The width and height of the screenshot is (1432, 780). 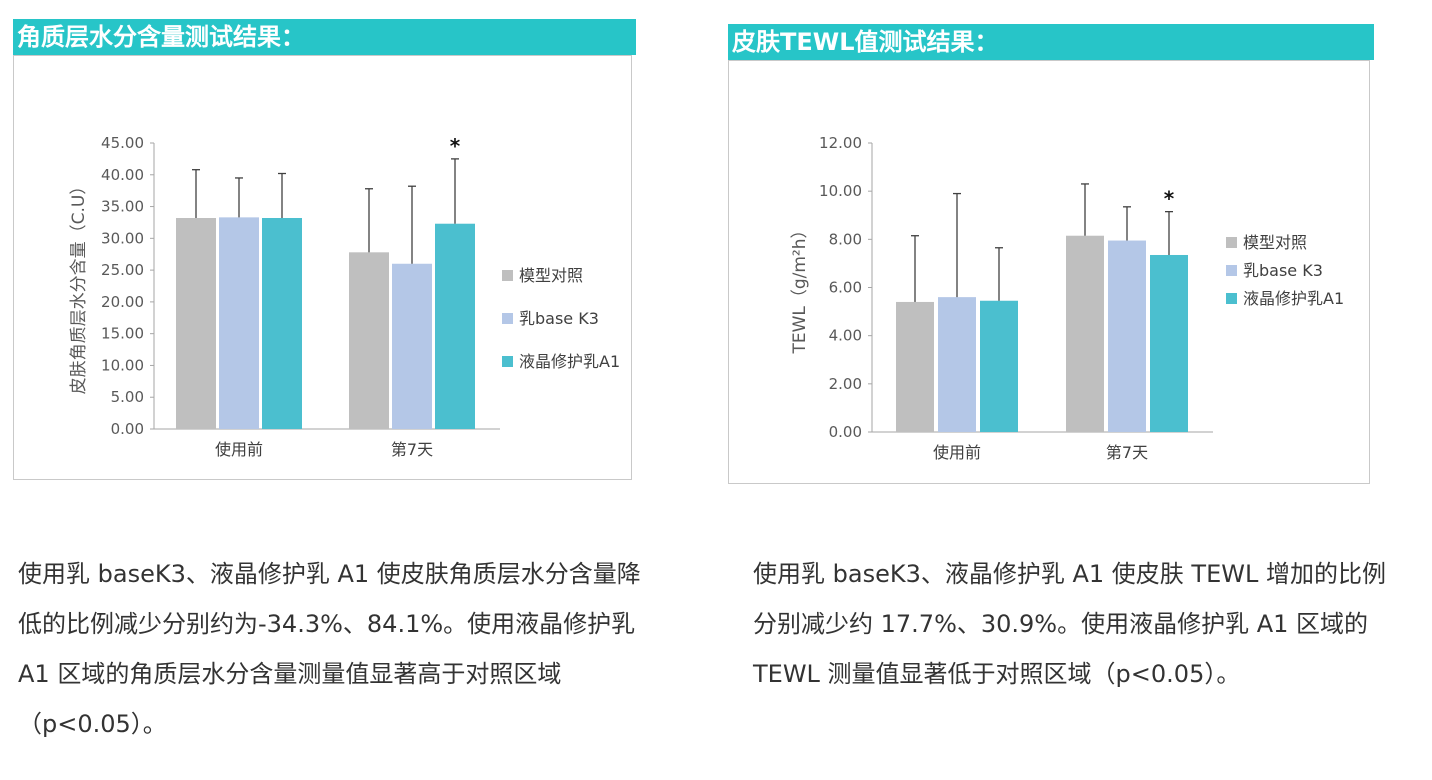 I want to click on y-tick-label: 35.00, so click(x=122, y=207).